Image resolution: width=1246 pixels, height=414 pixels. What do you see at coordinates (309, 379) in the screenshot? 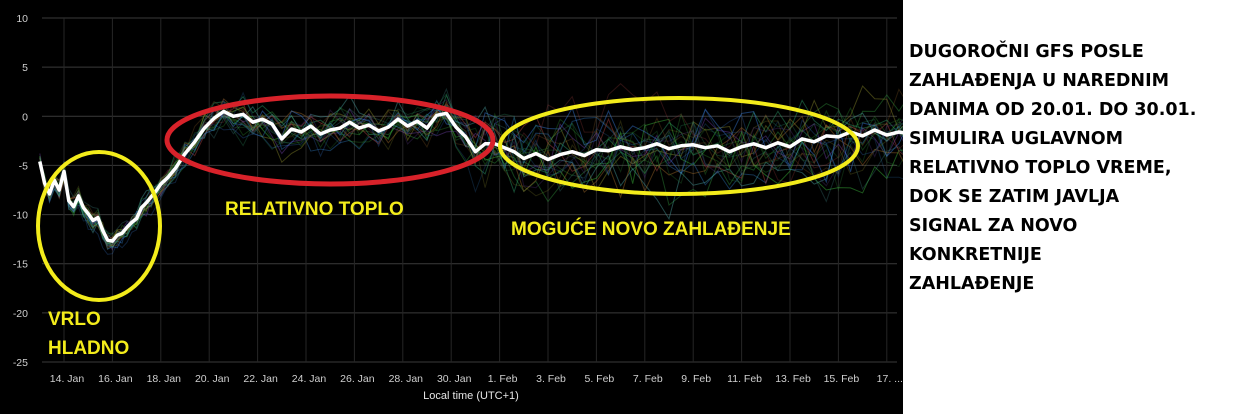
I see `x-tick-label: 24. Jan` at bounding box center [309, 379].